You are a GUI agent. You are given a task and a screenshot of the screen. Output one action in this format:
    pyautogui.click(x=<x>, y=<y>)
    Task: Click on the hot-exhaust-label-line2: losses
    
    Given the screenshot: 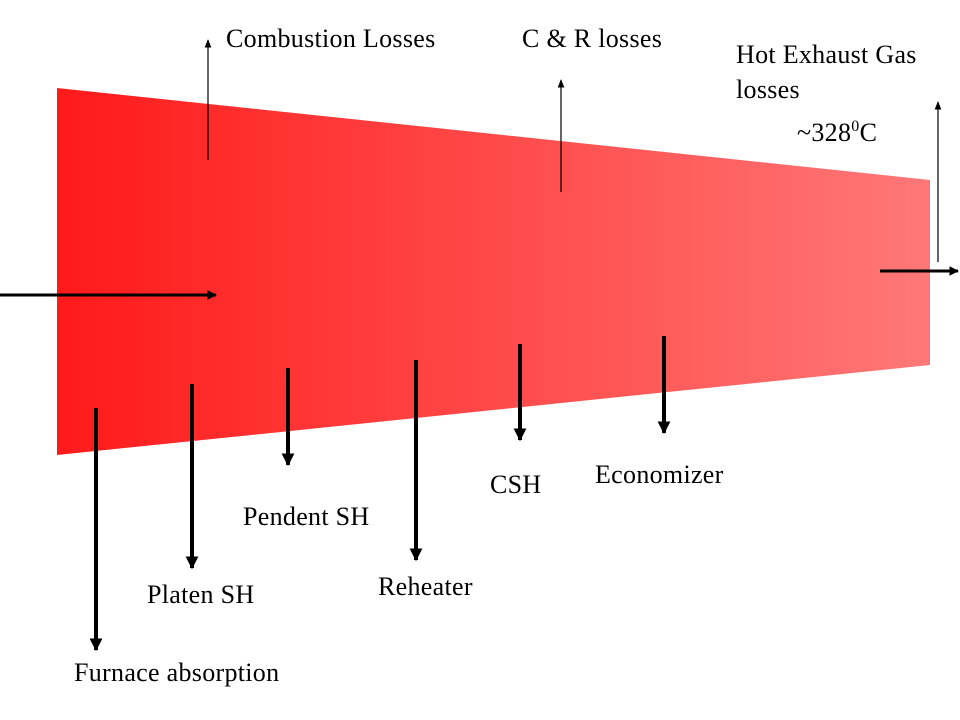 What is the action you would take?
    pyautogui.click(x=768, y=89)
    